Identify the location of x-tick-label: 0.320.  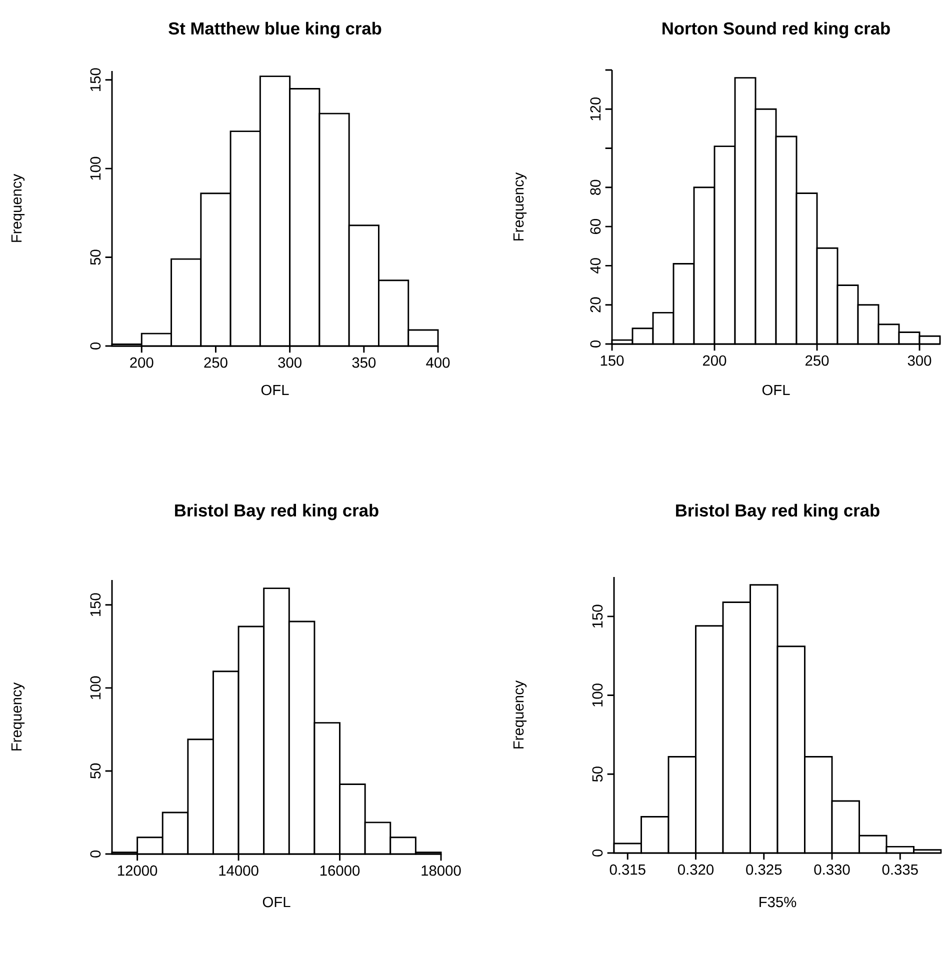
(696, 869).